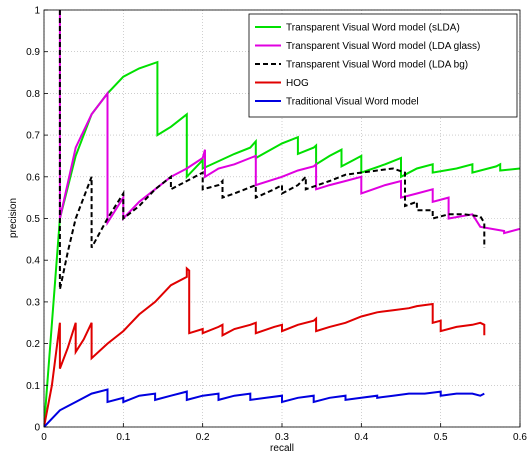 The width and height of the screenshot is (528, 452). What do you see at coordinates (441, 437) in the screenshot?
I see `x-tick-label: 0.5` at bounding box center [441, 437].